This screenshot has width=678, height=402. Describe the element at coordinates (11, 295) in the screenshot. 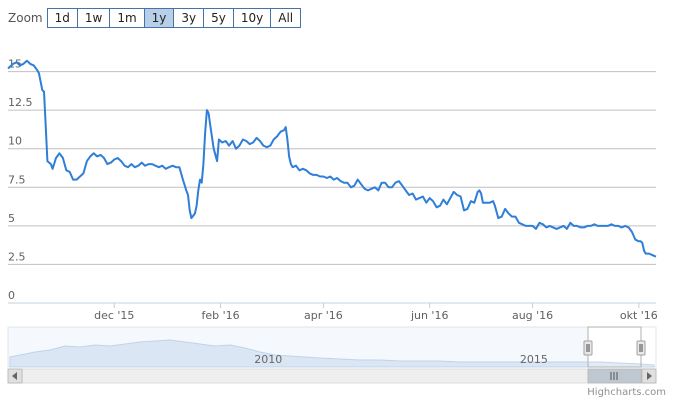

I see `y-tick-label: 0` at that location.